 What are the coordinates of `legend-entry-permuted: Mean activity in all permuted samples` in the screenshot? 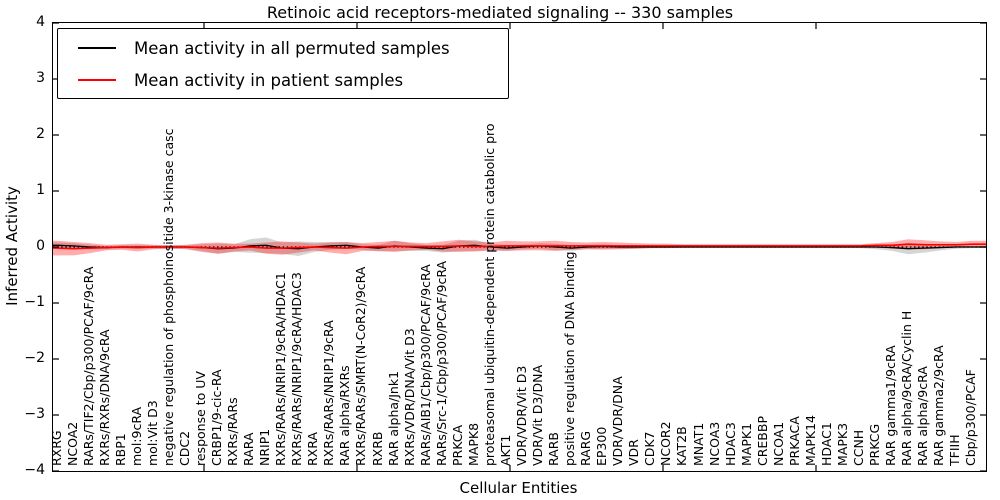 It's located at (262, 48).